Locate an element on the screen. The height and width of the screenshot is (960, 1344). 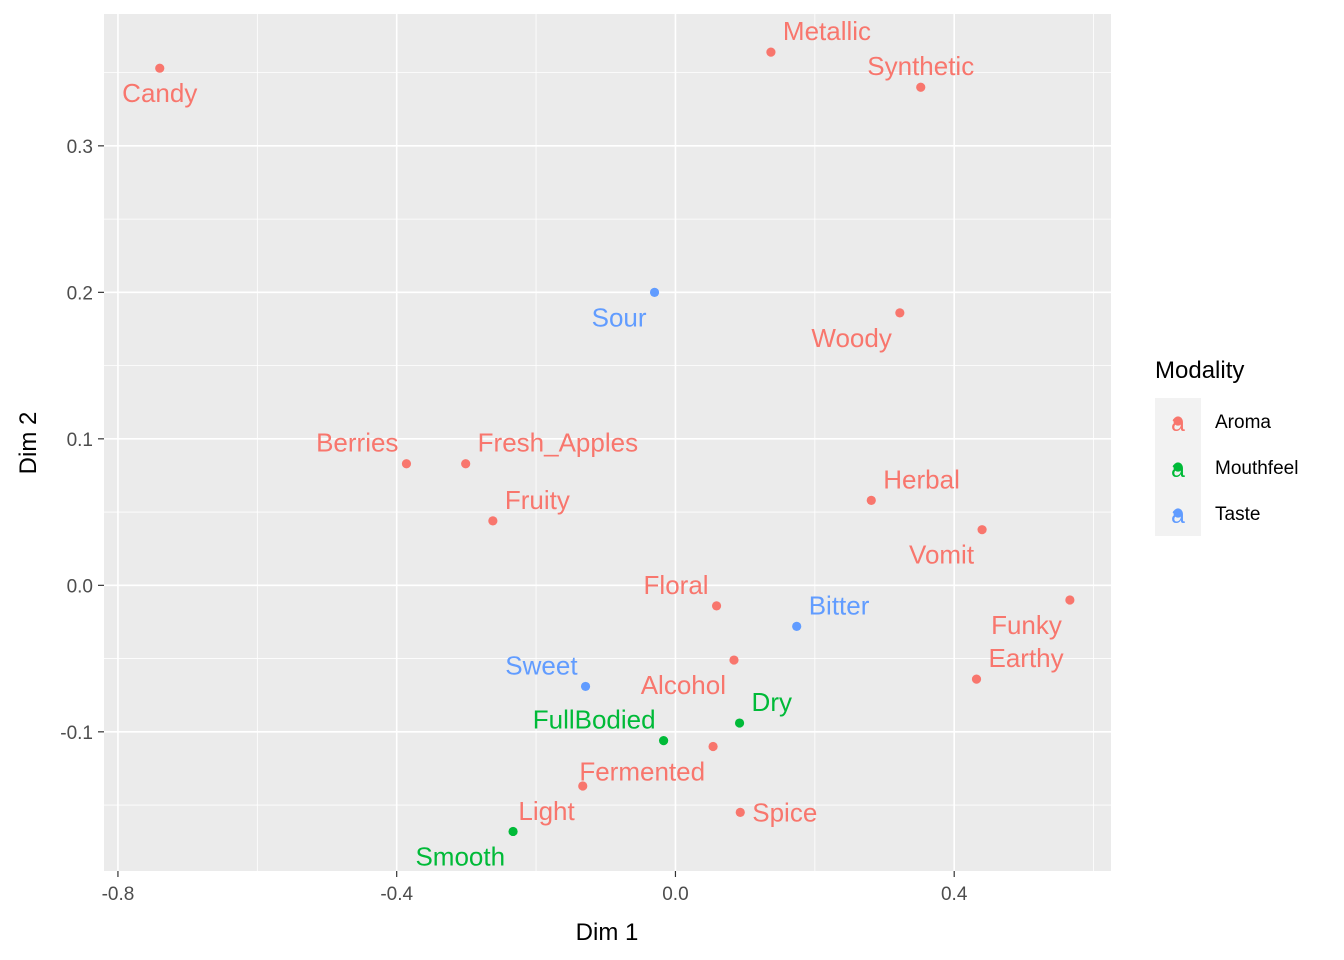
x-tick-label: 0.4 is located at coordinates (954, 894).